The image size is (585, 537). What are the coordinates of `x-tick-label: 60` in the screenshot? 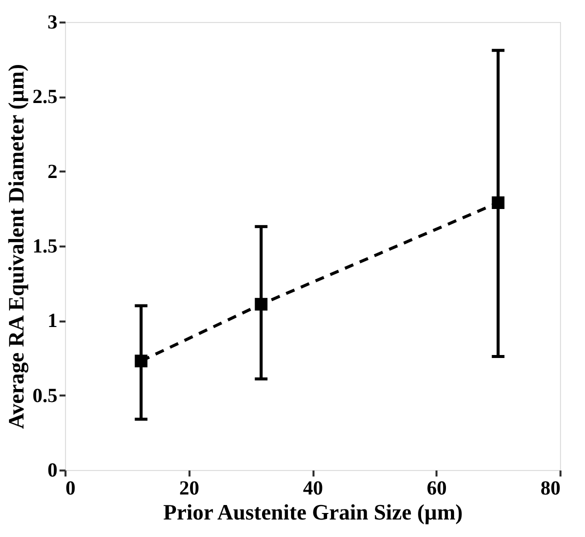 It's located at (436, 489).